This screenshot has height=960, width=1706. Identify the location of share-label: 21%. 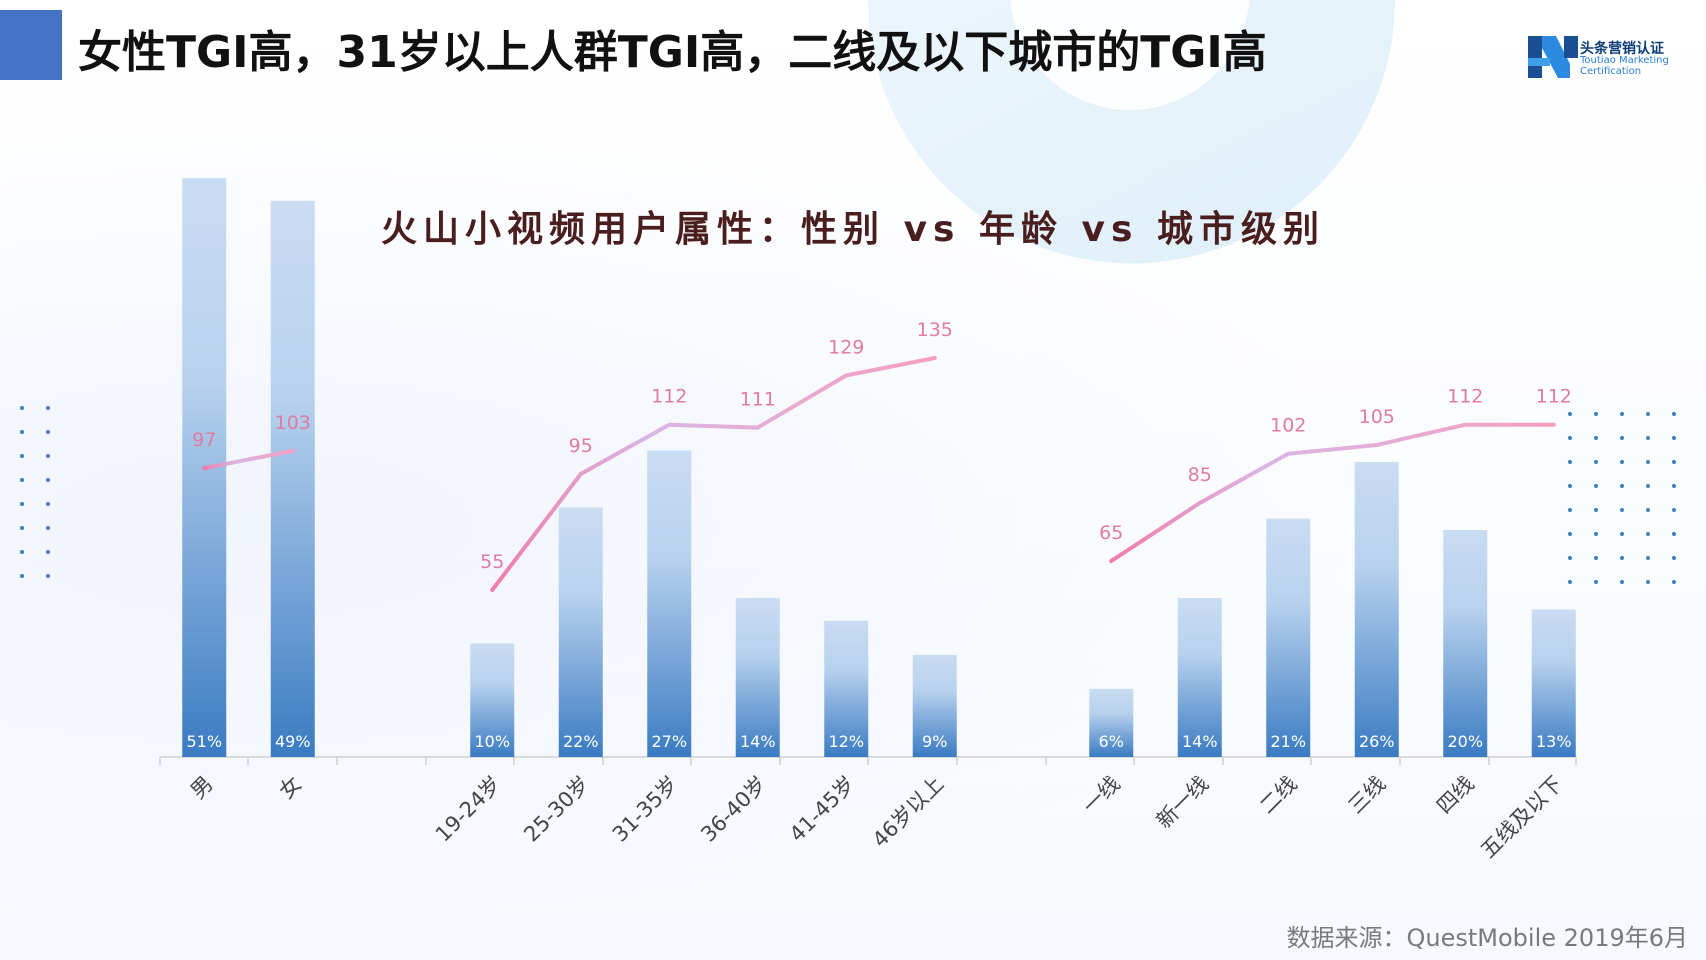
(1288, 741).